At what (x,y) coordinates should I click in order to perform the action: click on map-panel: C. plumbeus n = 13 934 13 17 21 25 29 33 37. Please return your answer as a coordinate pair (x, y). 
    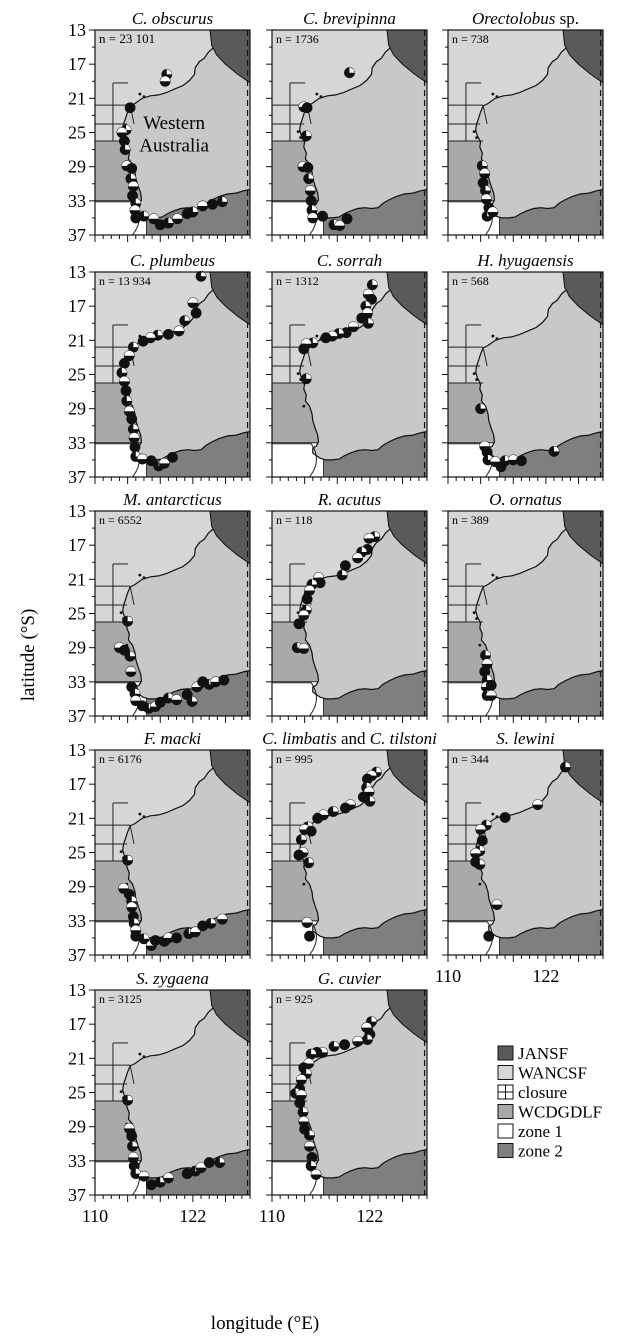
    Looking at the image, I should click on (159, 369).